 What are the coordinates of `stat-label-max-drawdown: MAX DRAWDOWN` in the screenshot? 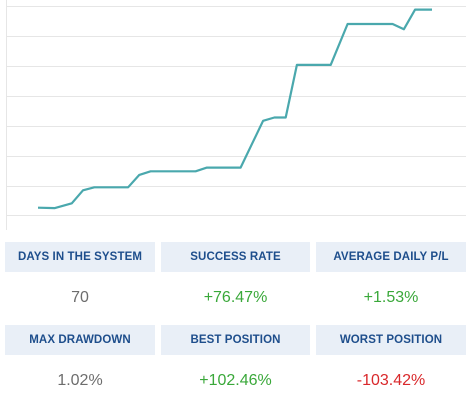 It's located at (80, 340).